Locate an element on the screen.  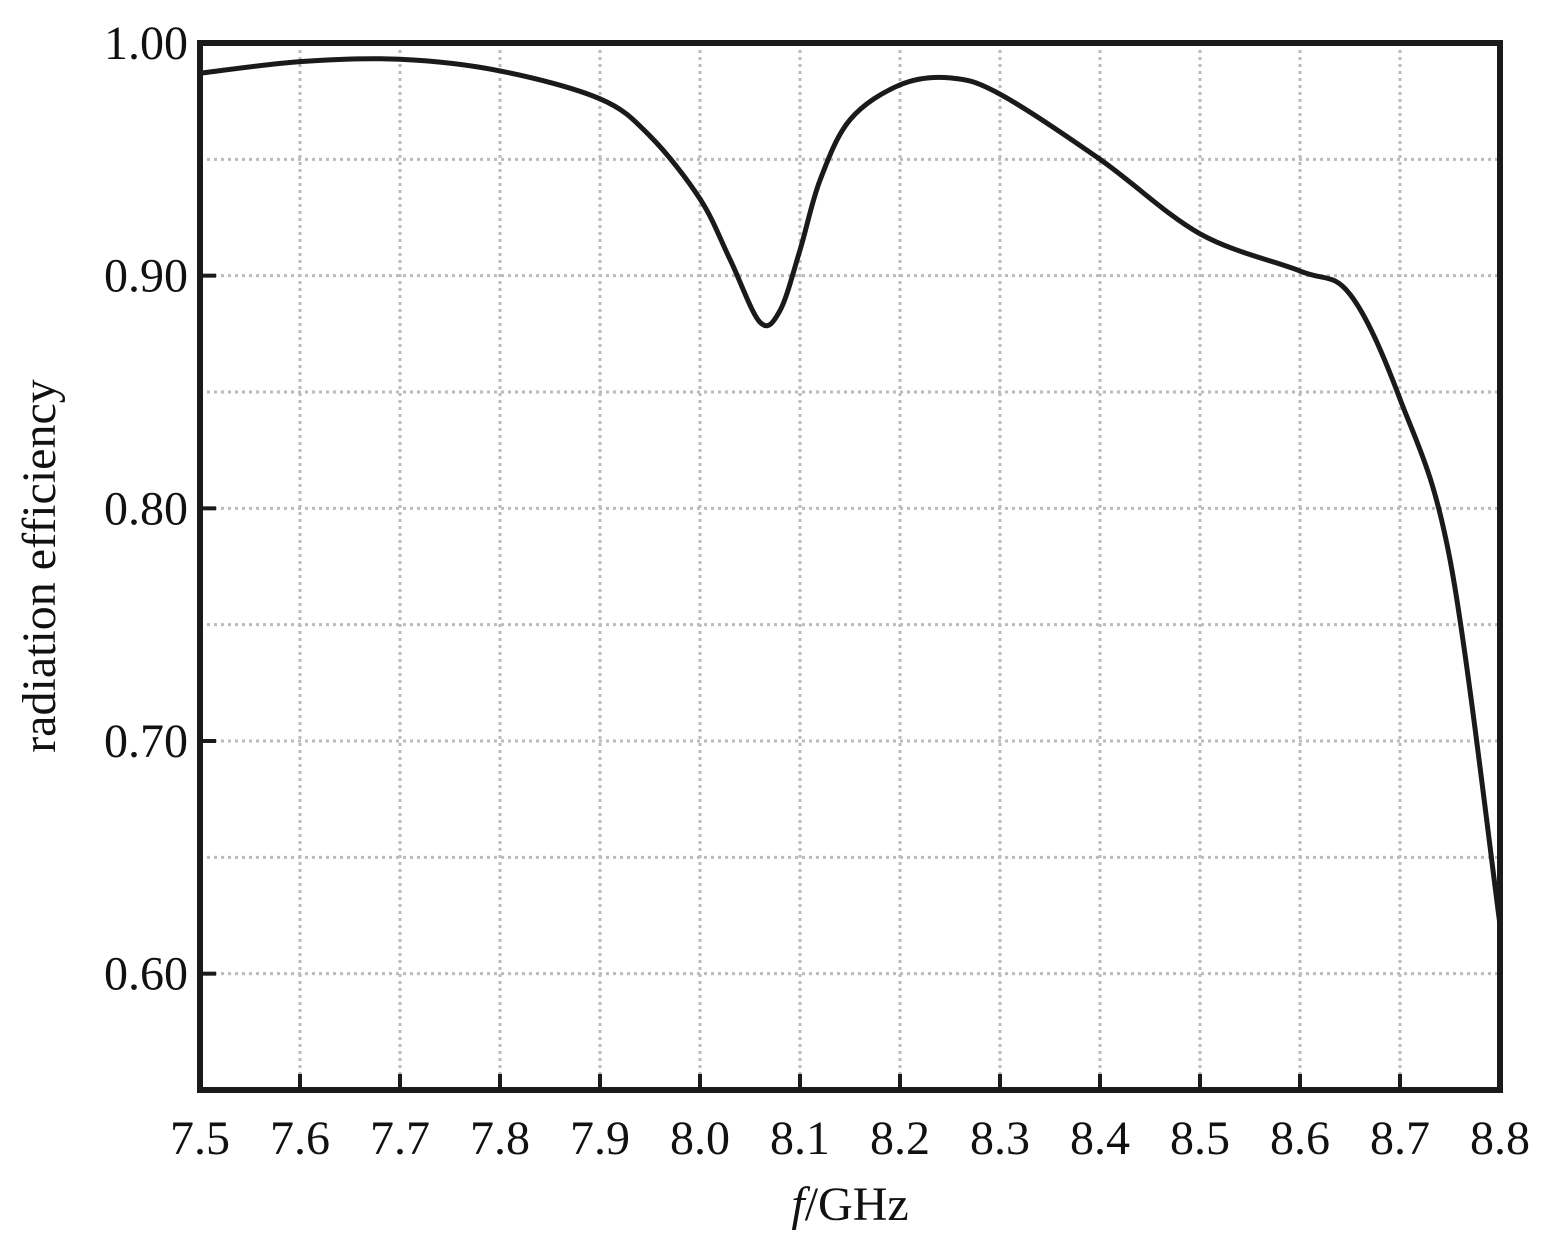
x-tick-label: 8.0 is located at coordinates (700, 1138).